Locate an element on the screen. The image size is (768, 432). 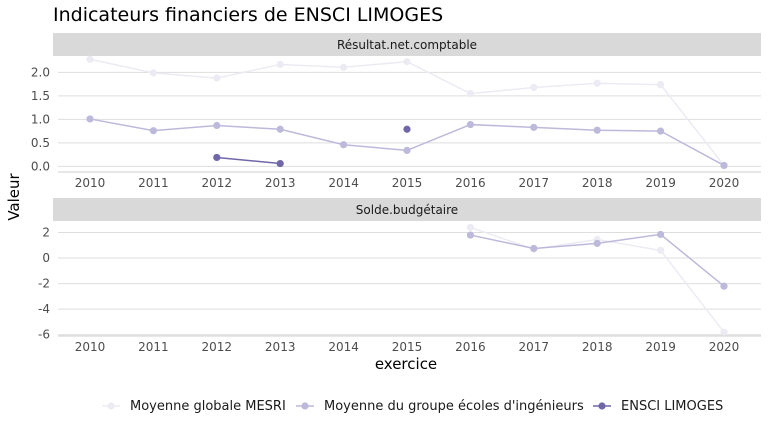
chart-title: Indicateurs financiers de ENSCI LIMOGES is located at coordinates (248, 15).